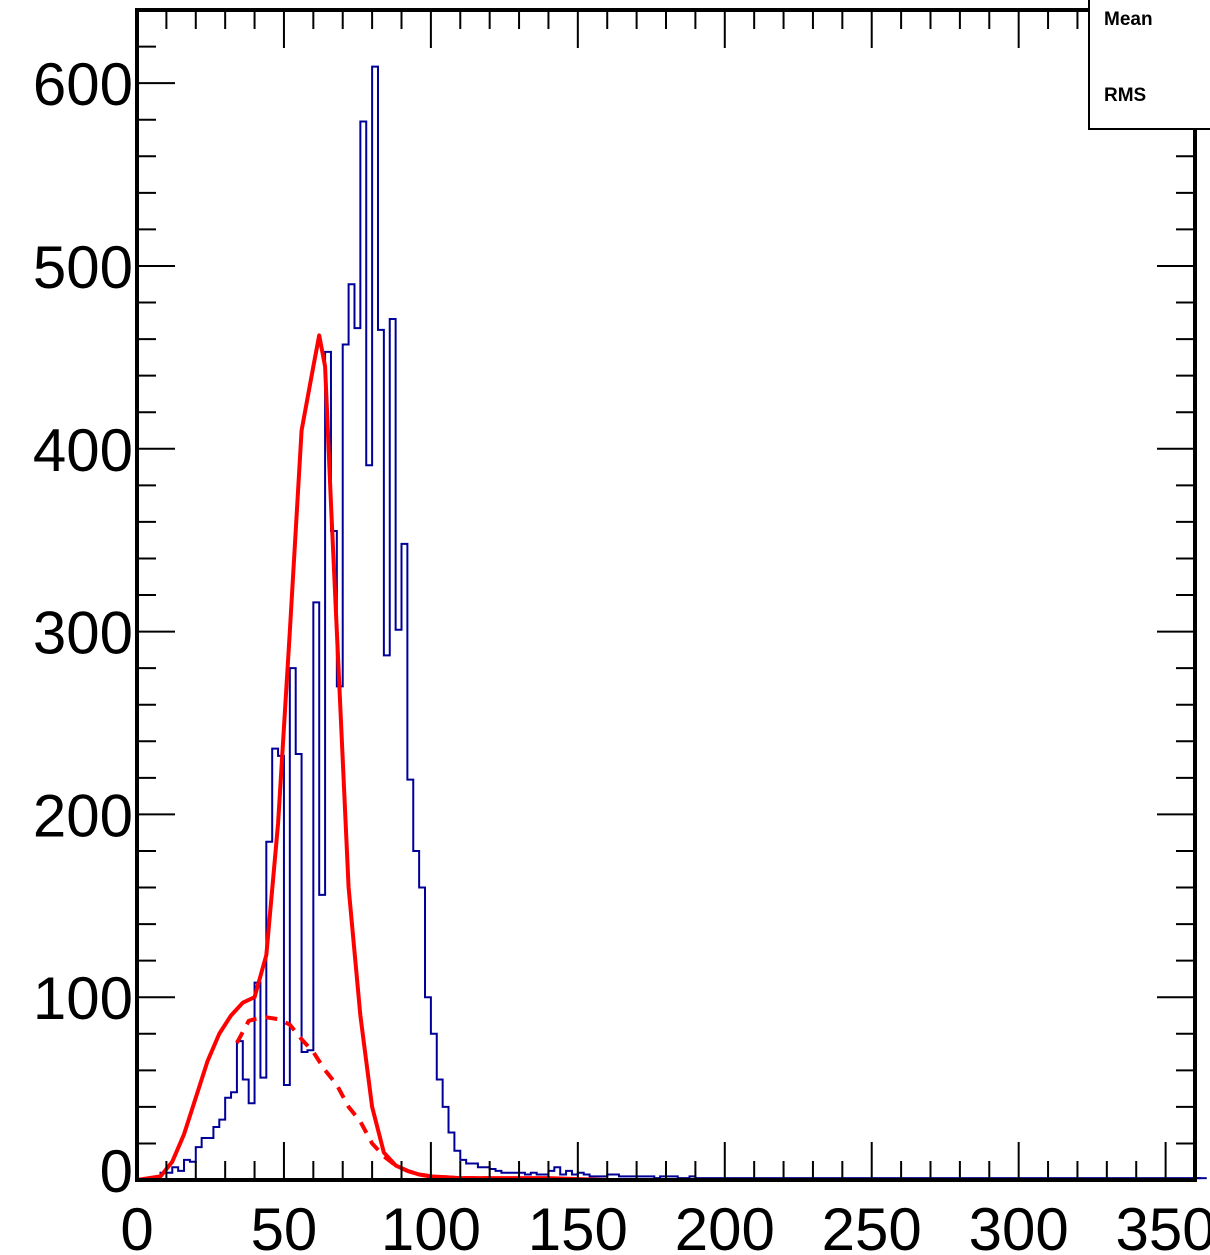 The width and height of the screenshot is (1210, 1255). I want to click on background-fit-curve, so click(362, 1098).